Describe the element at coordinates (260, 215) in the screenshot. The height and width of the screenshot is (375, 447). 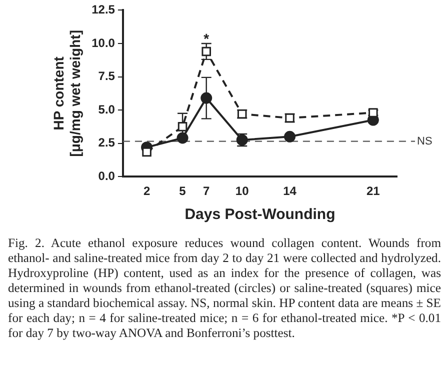
I see `x-axis-title: Days Post-Wounding` at that location.